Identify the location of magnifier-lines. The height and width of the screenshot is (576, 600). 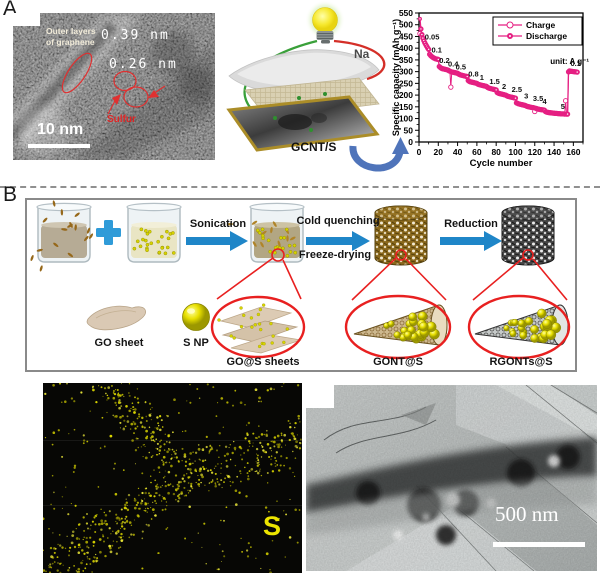
(392, 274).